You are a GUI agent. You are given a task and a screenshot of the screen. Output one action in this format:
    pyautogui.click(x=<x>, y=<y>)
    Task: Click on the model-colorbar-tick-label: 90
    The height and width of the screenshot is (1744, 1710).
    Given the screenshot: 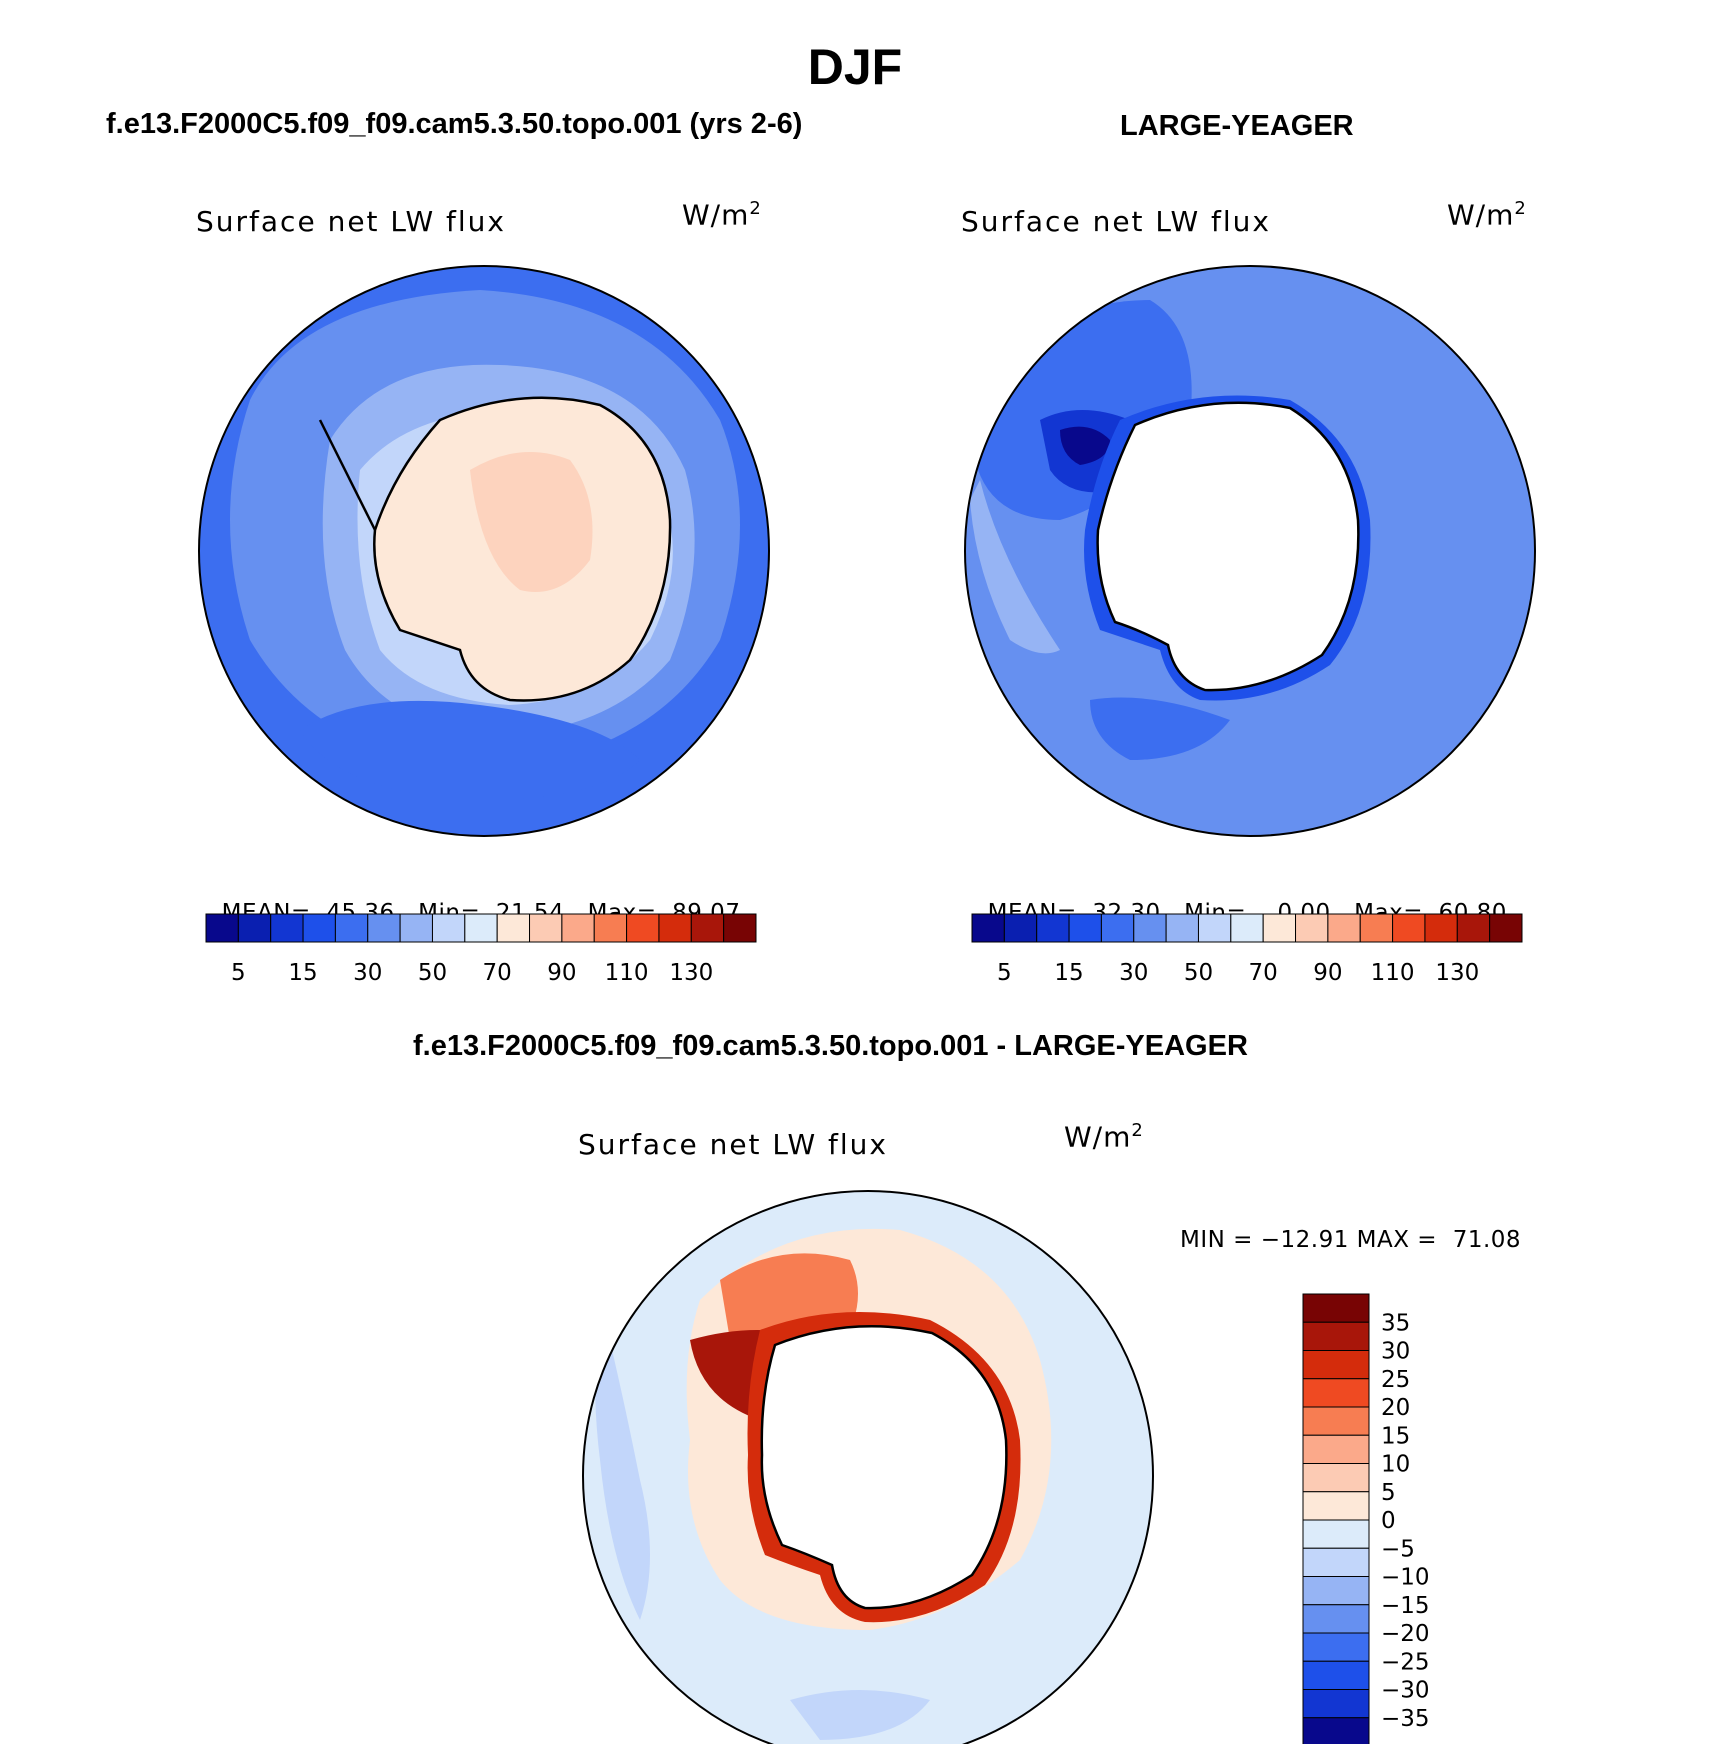 What is the action you would take?
    pyautogui.click(x=561, y=973)
    